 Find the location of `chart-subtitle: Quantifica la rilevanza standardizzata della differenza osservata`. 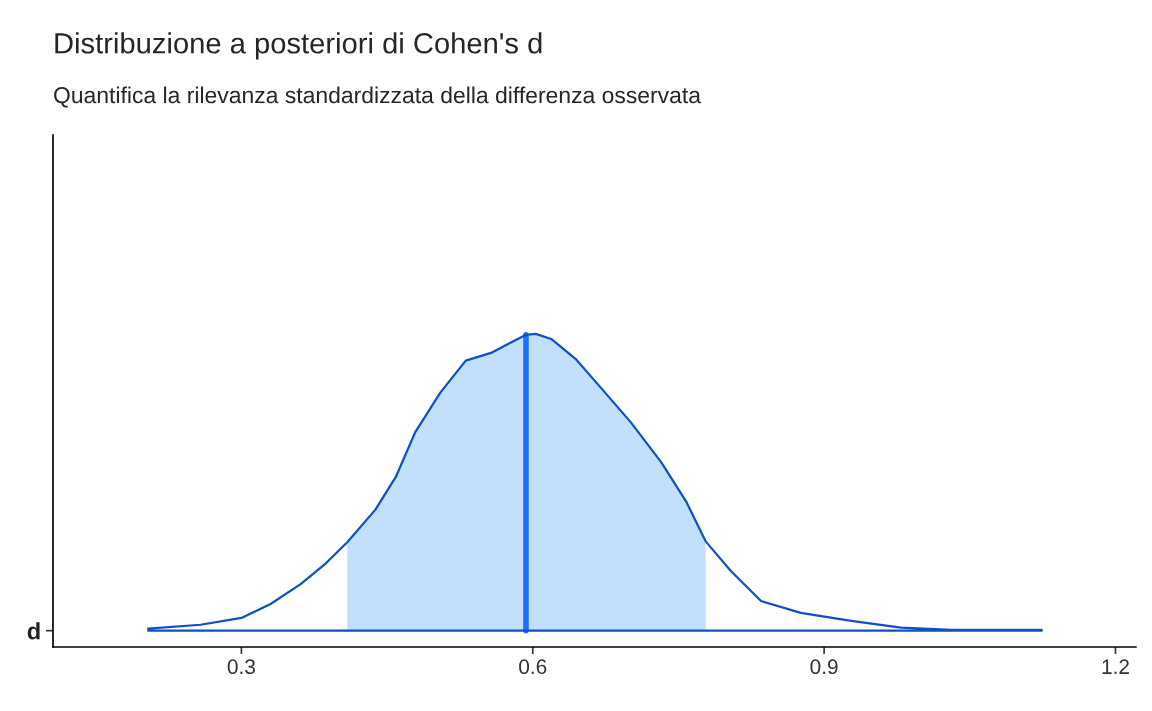

chart-subtitle: Quantifica la rilevanza standardizzata della differenza osservata is located at coordinates (377, 97).